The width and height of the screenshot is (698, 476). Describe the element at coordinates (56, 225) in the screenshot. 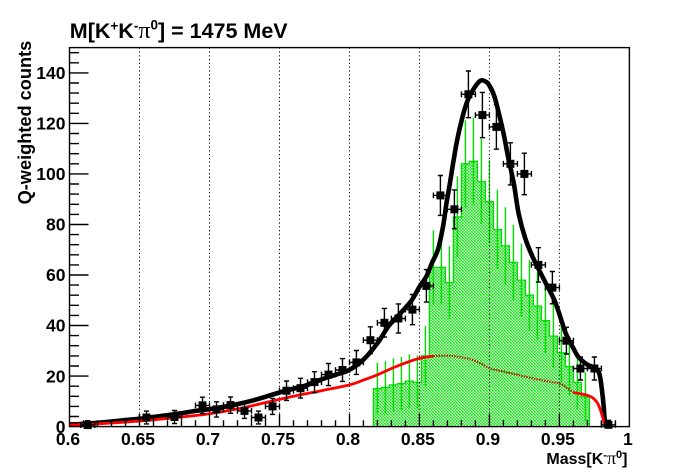

I see `svg-text: 80` at that location.